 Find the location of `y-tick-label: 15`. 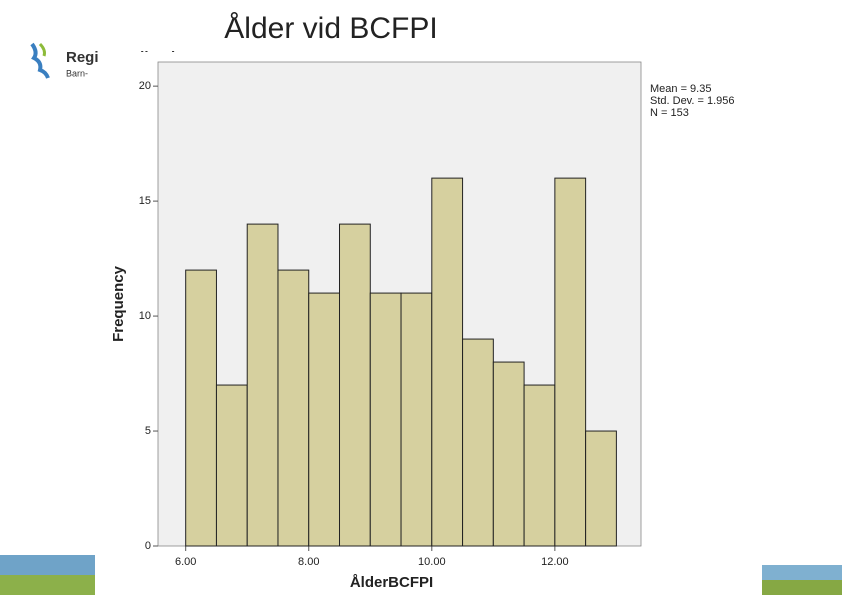

y-tick-label: 15 is located at coordinates (145, 201).